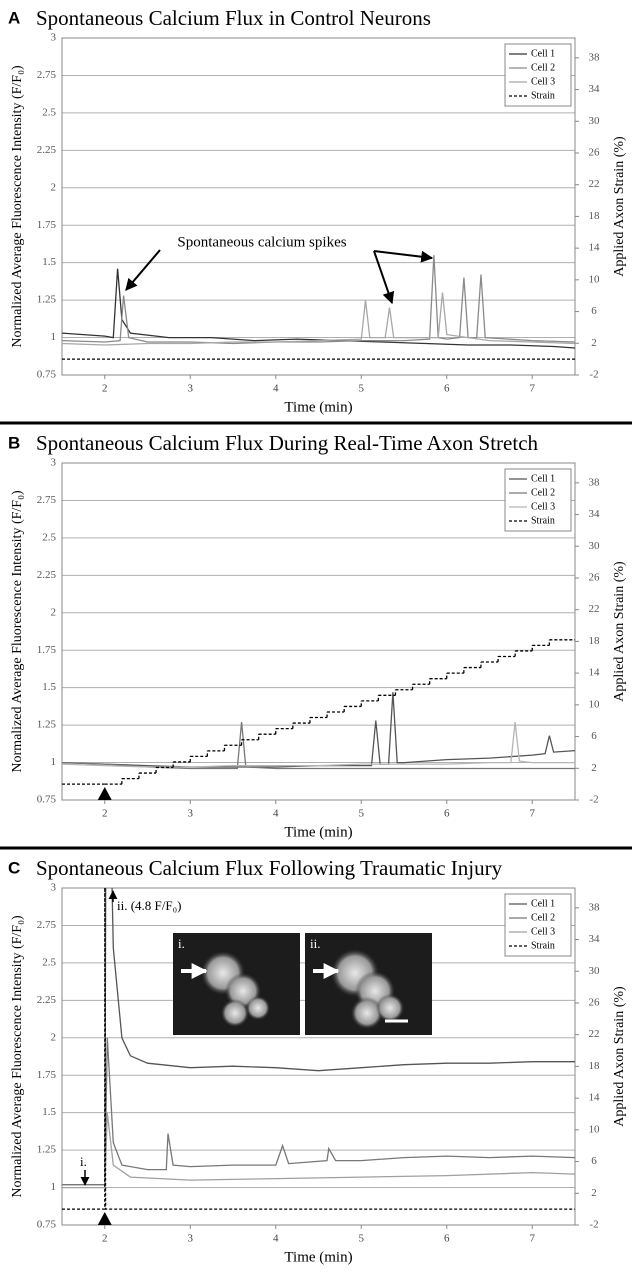  I want to click on annotation: ii. (4.8 F/F₀), so click(149, 905).